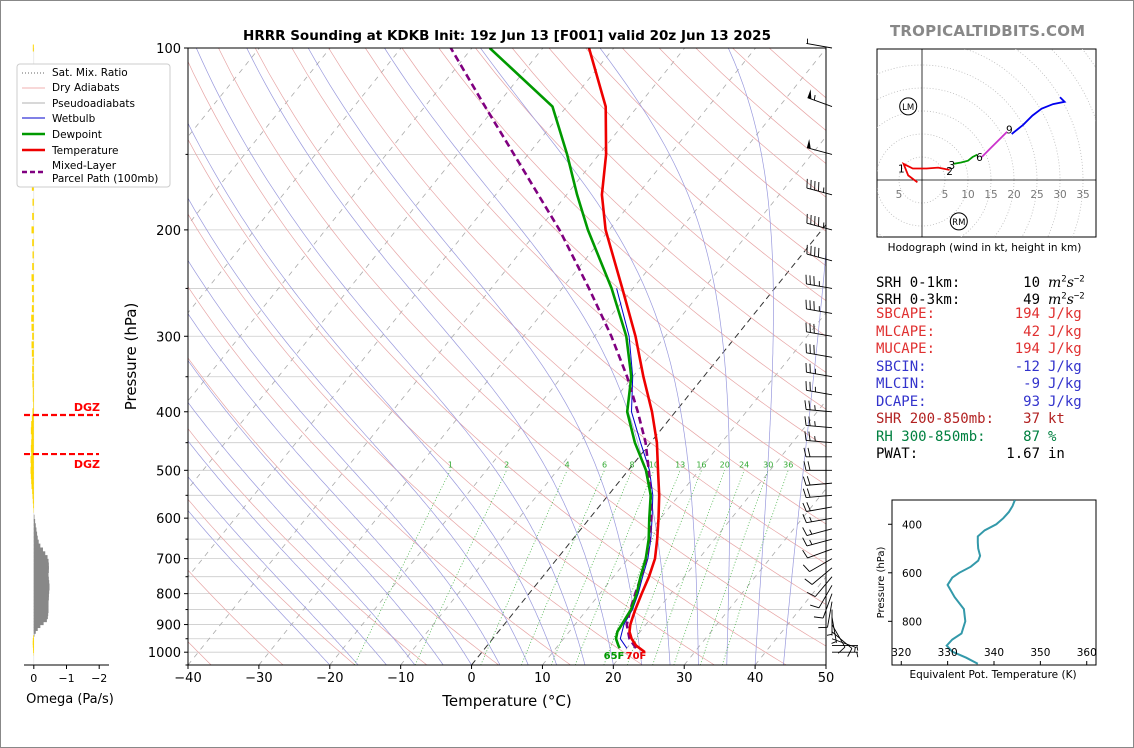 Image resolution: width=1134 pixels, height=748 pixels. What do you see at coordinates (258, 678) in the screenshot?
I see `x-tick-label: −30` at bounding box center [258, 678].